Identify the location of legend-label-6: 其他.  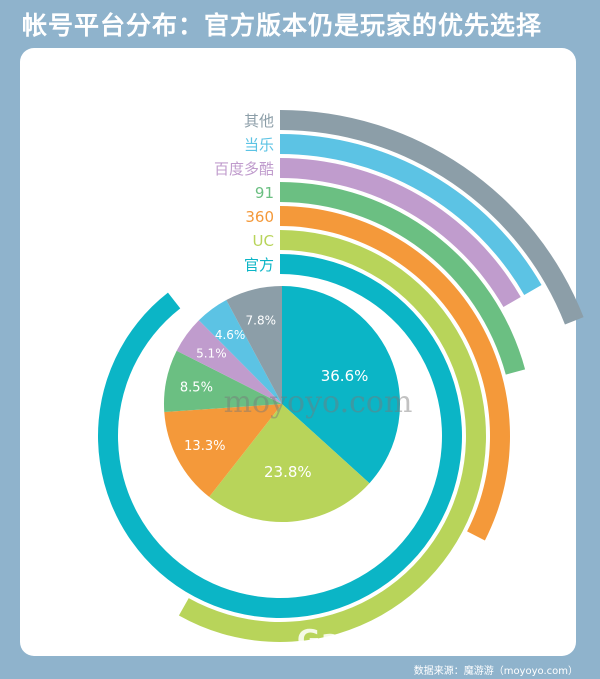
(259, 121).